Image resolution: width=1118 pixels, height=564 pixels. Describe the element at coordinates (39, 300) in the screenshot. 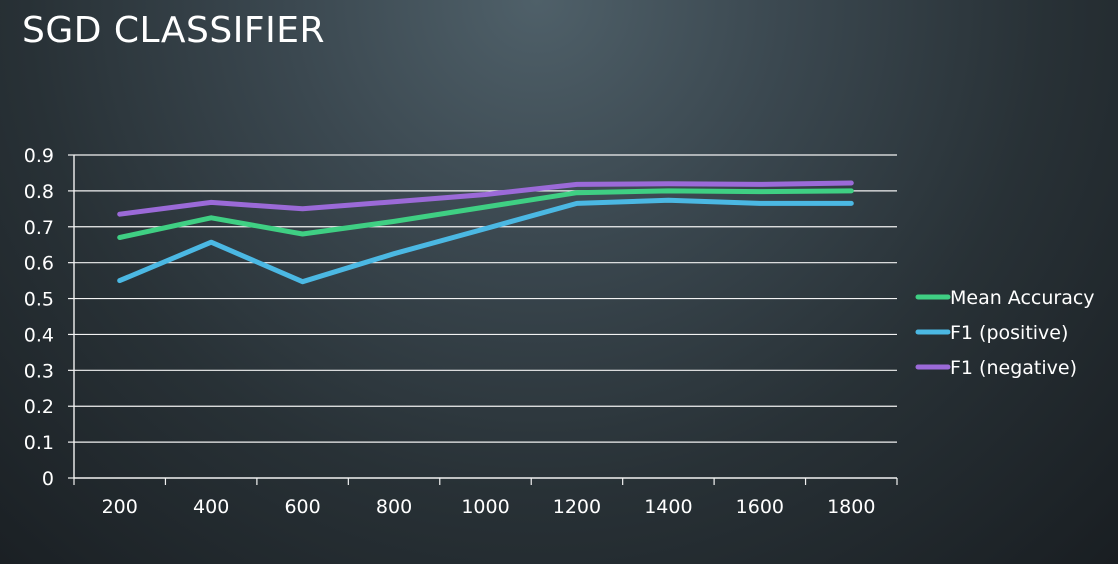

I see `y-tick-label: 0.5` at that location.